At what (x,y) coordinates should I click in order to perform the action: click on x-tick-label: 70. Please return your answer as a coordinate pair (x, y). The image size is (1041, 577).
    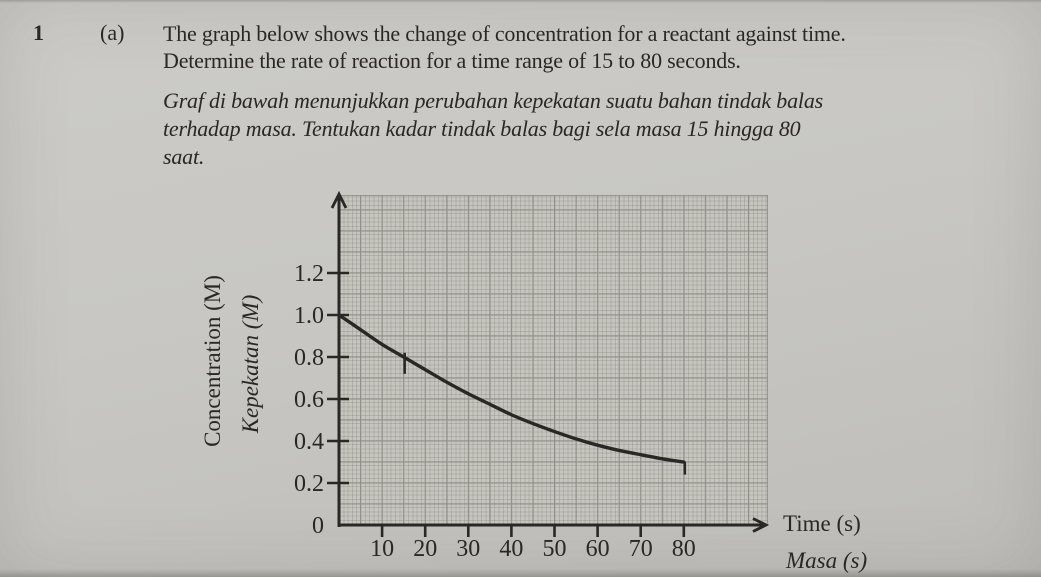
    Looking at the image, I should click on (641, 549).